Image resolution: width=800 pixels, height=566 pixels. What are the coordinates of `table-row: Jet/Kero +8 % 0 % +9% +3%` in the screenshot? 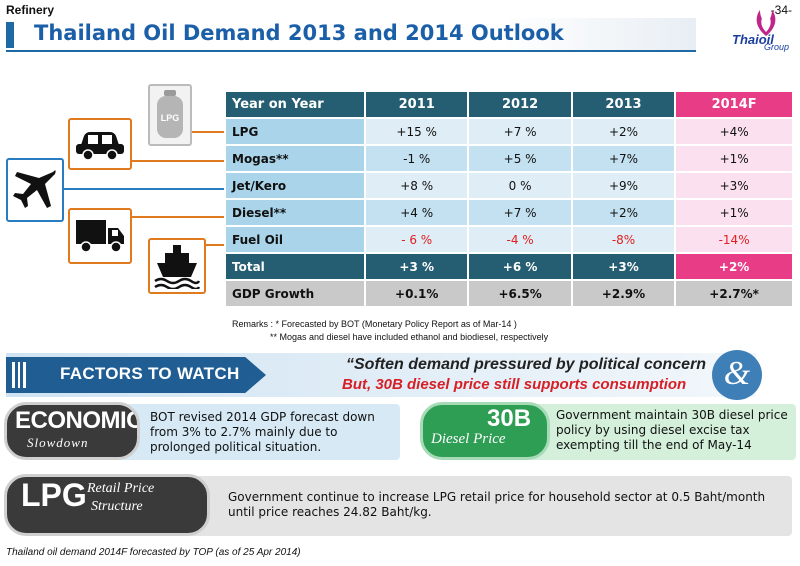 It's located at (508, 185).